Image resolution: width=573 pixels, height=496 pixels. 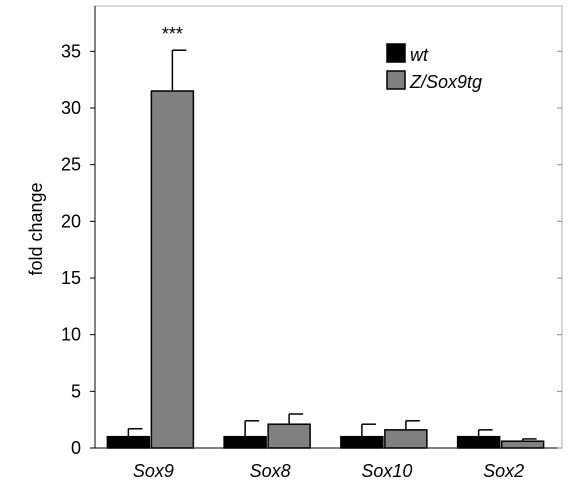 What do you see at coordinates (478, 442) in the screenshot?
I see `bar-wt-Sox2` at bounding box center [478, 442].